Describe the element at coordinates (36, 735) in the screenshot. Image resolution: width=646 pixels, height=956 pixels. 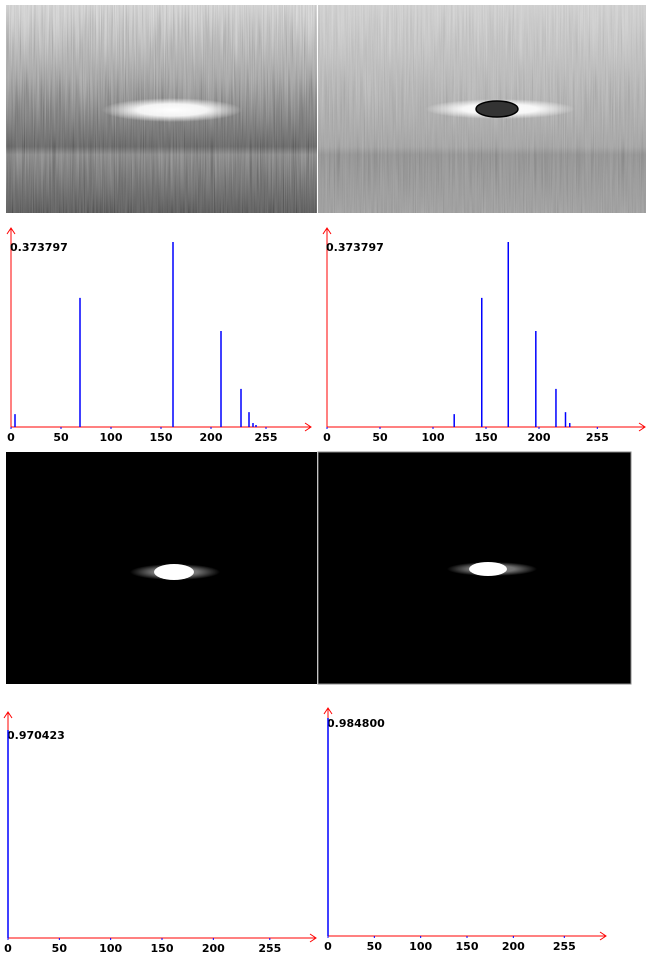
I see `y-max-label: 0.970423` at that location.